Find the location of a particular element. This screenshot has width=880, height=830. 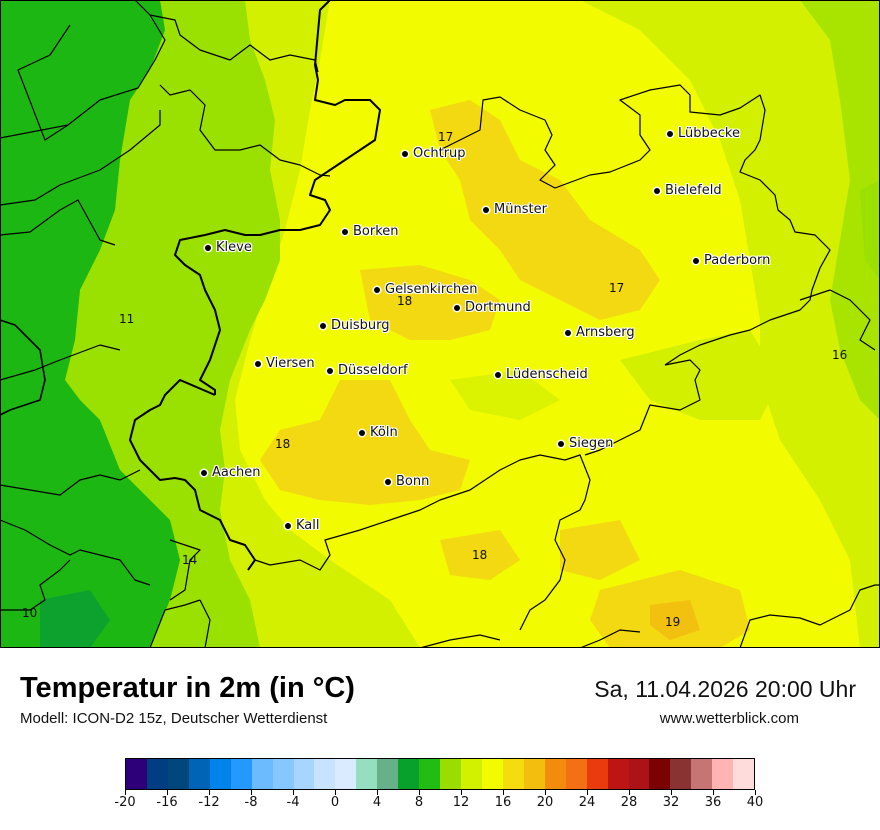

city-name: Lüdenscheid is located at coordinates (547, 374).